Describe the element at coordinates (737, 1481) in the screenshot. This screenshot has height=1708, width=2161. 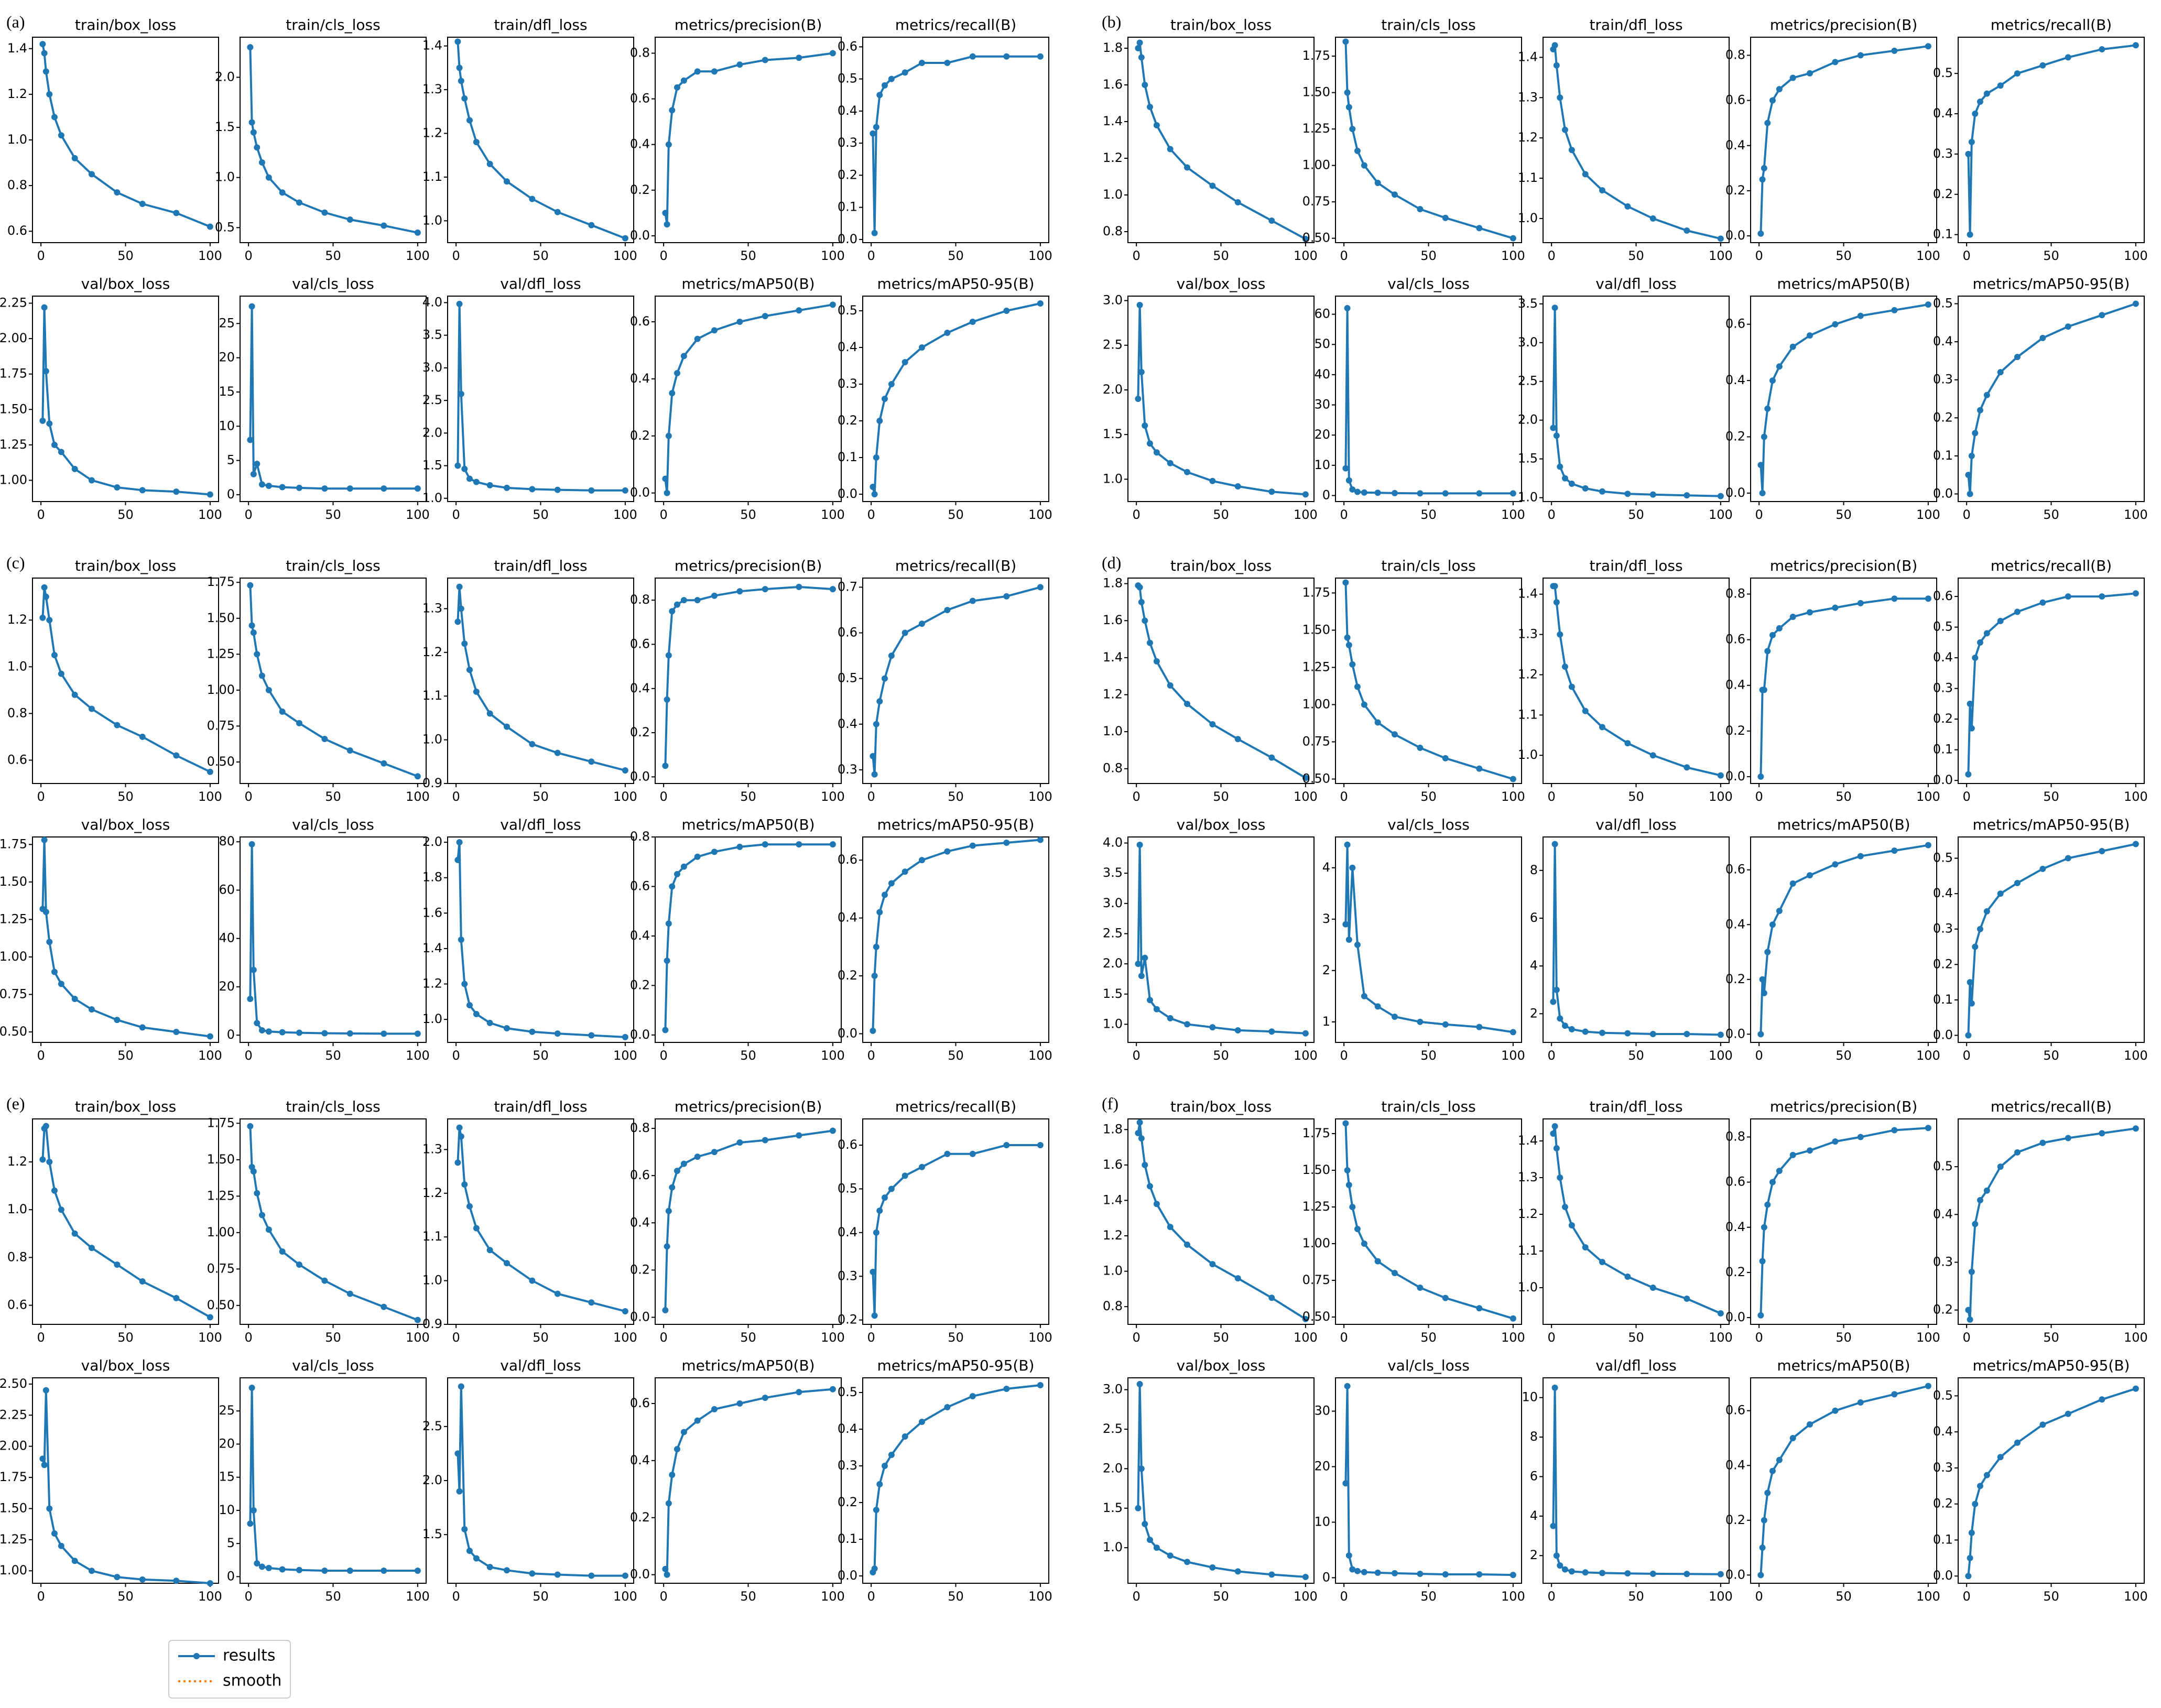
I see `subplot: metrics/mAP50(B) 0.0 0.2 0.4 0.6 0 50 100` at that location.